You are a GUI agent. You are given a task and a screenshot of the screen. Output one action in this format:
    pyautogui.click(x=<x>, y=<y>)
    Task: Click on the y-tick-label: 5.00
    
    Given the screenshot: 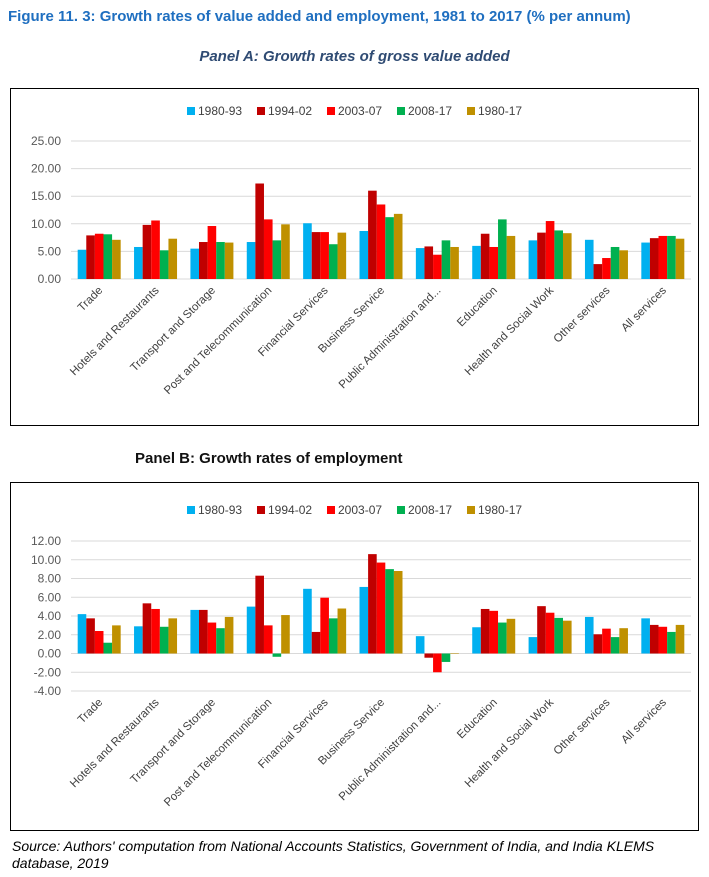 What is the action you would take?
    pyautogui.click(x=50, y=251)
    